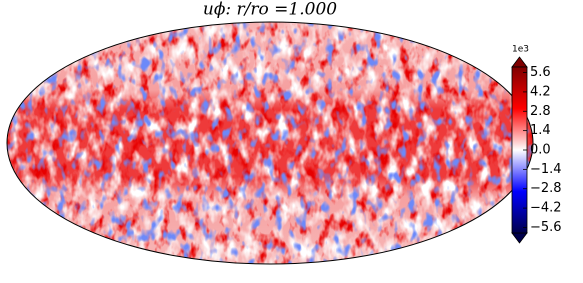 Image resolution: width=583 pixels, height=283 pixels. What do you see at coordinates (519, 62) in the screenshot?
I see `colorbar-extend-max` at bounding box center [519, 62].